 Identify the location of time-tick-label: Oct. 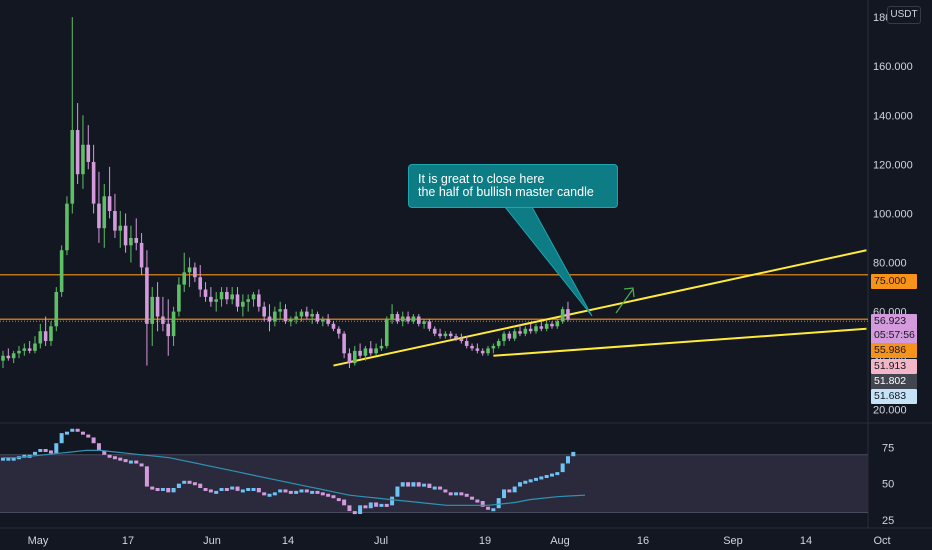
(881, 541).